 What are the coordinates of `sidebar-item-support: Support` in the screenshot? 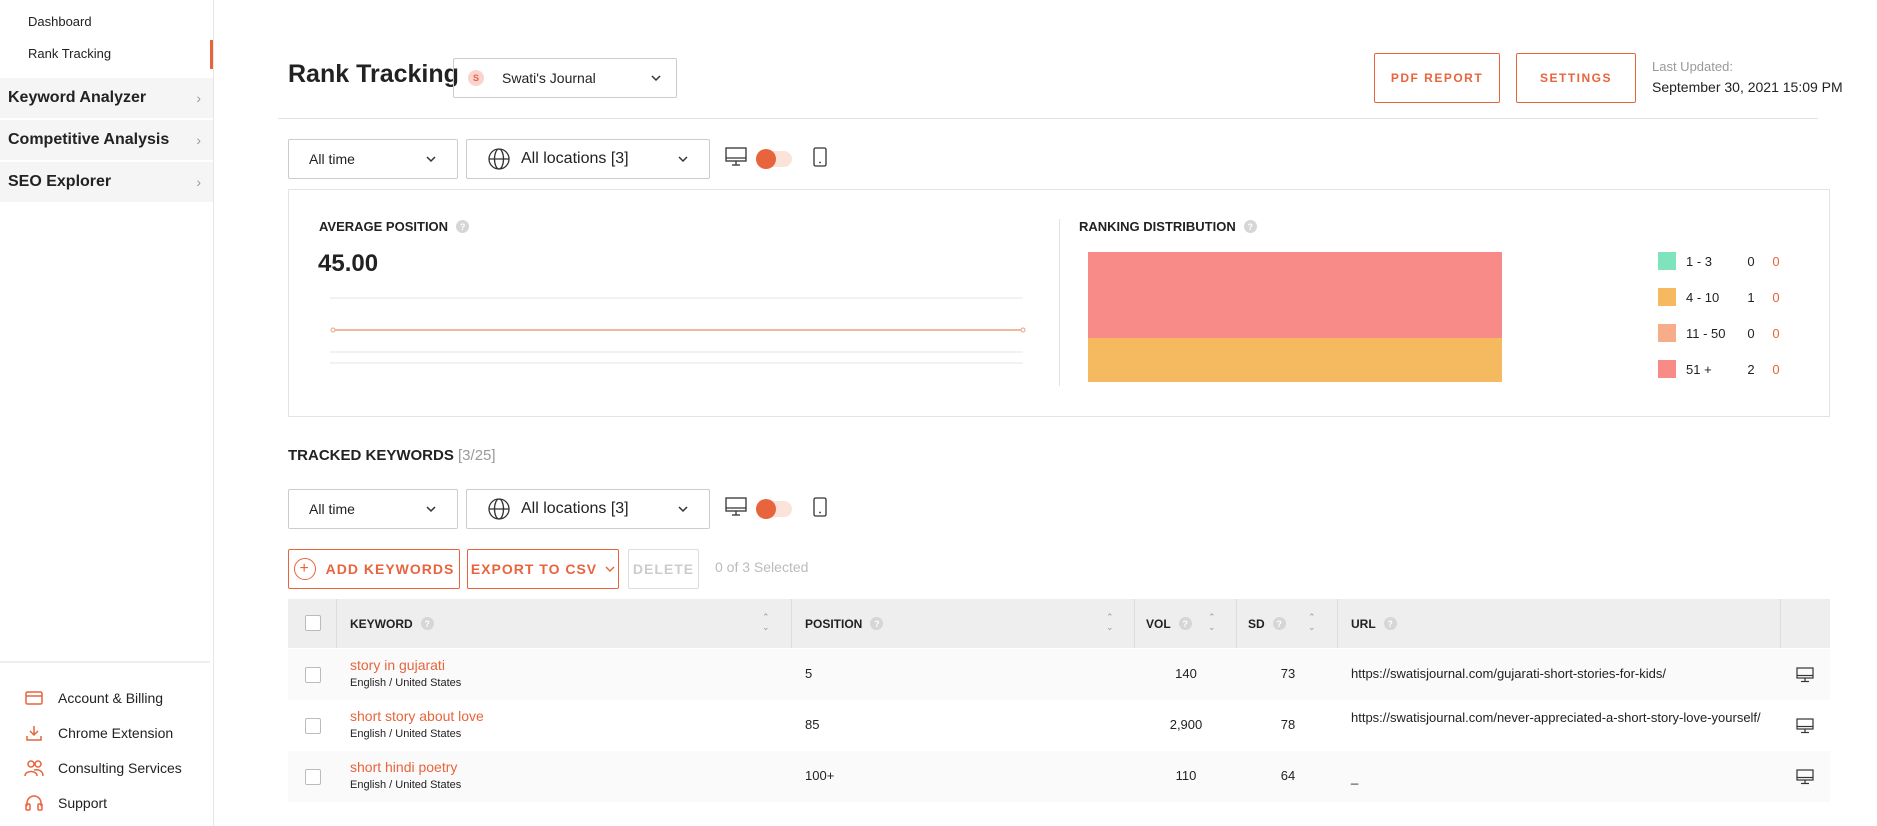 It's located at (65, 803).